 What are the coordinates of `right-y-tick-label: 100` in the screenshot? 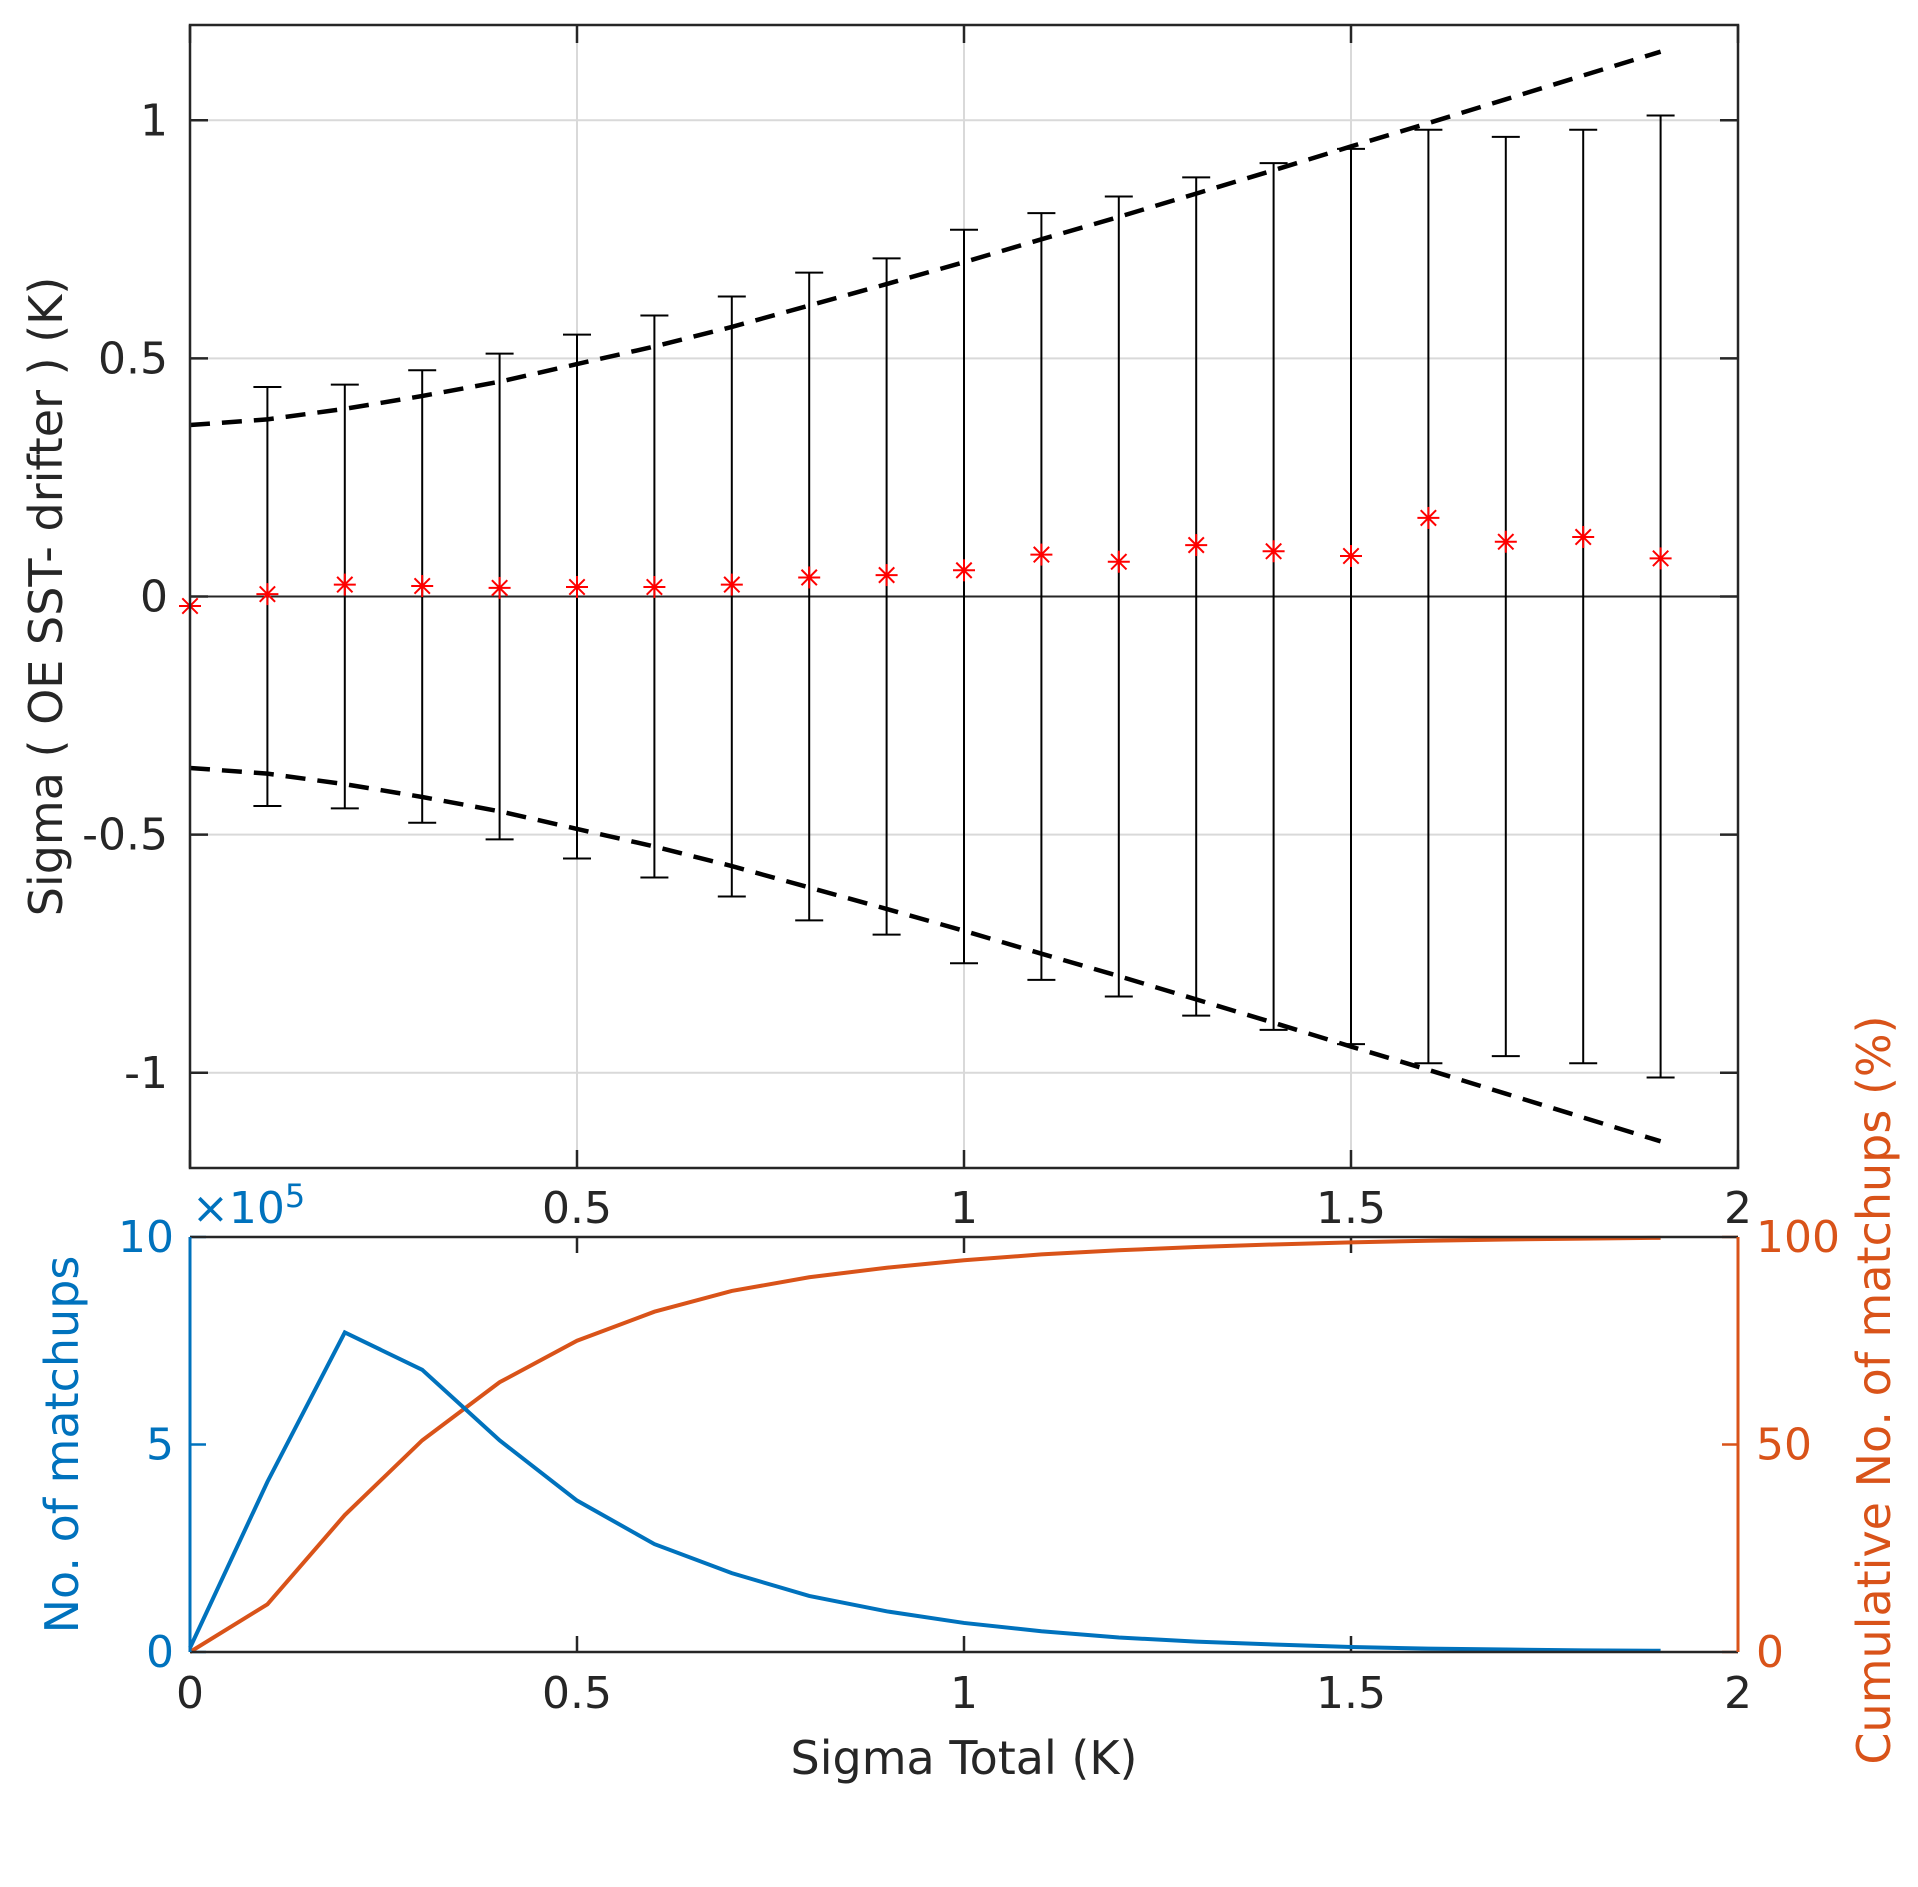 It's located at (1798, 1237).